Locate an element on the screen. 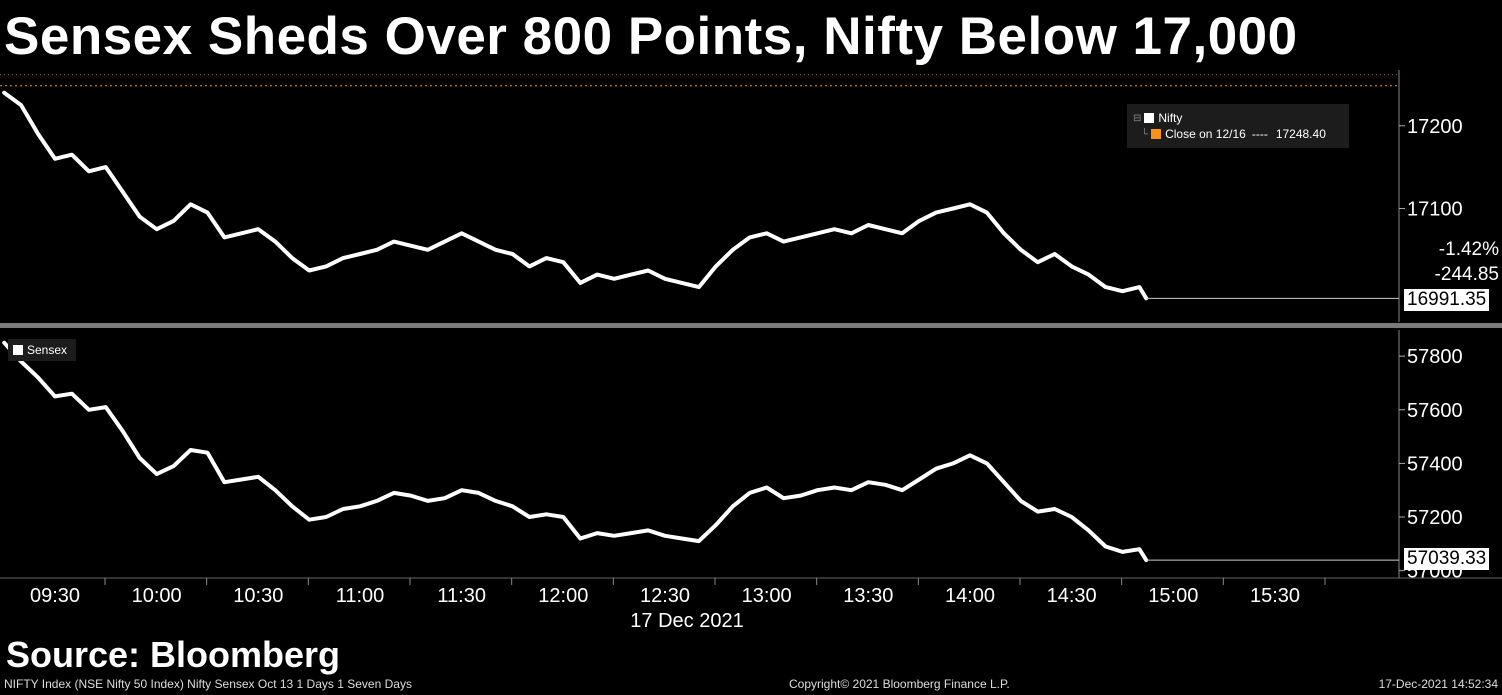  x-tick-label: 14:30 is located at coordinates (1072, 596).